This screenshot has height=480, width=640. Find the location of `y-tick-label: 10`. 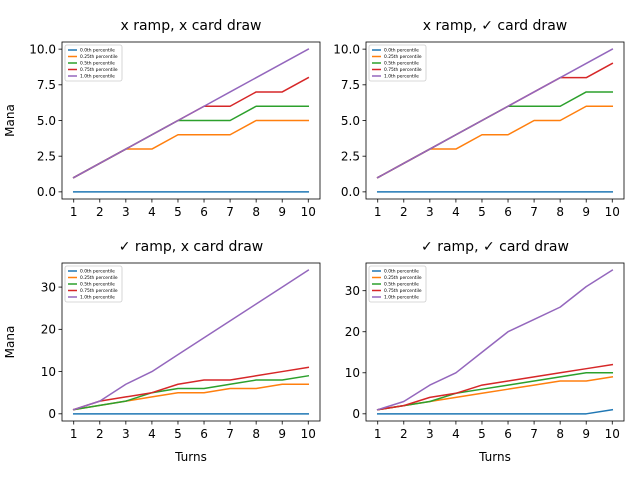

y-tick-label: 10 is located at coordinates (48, 372).